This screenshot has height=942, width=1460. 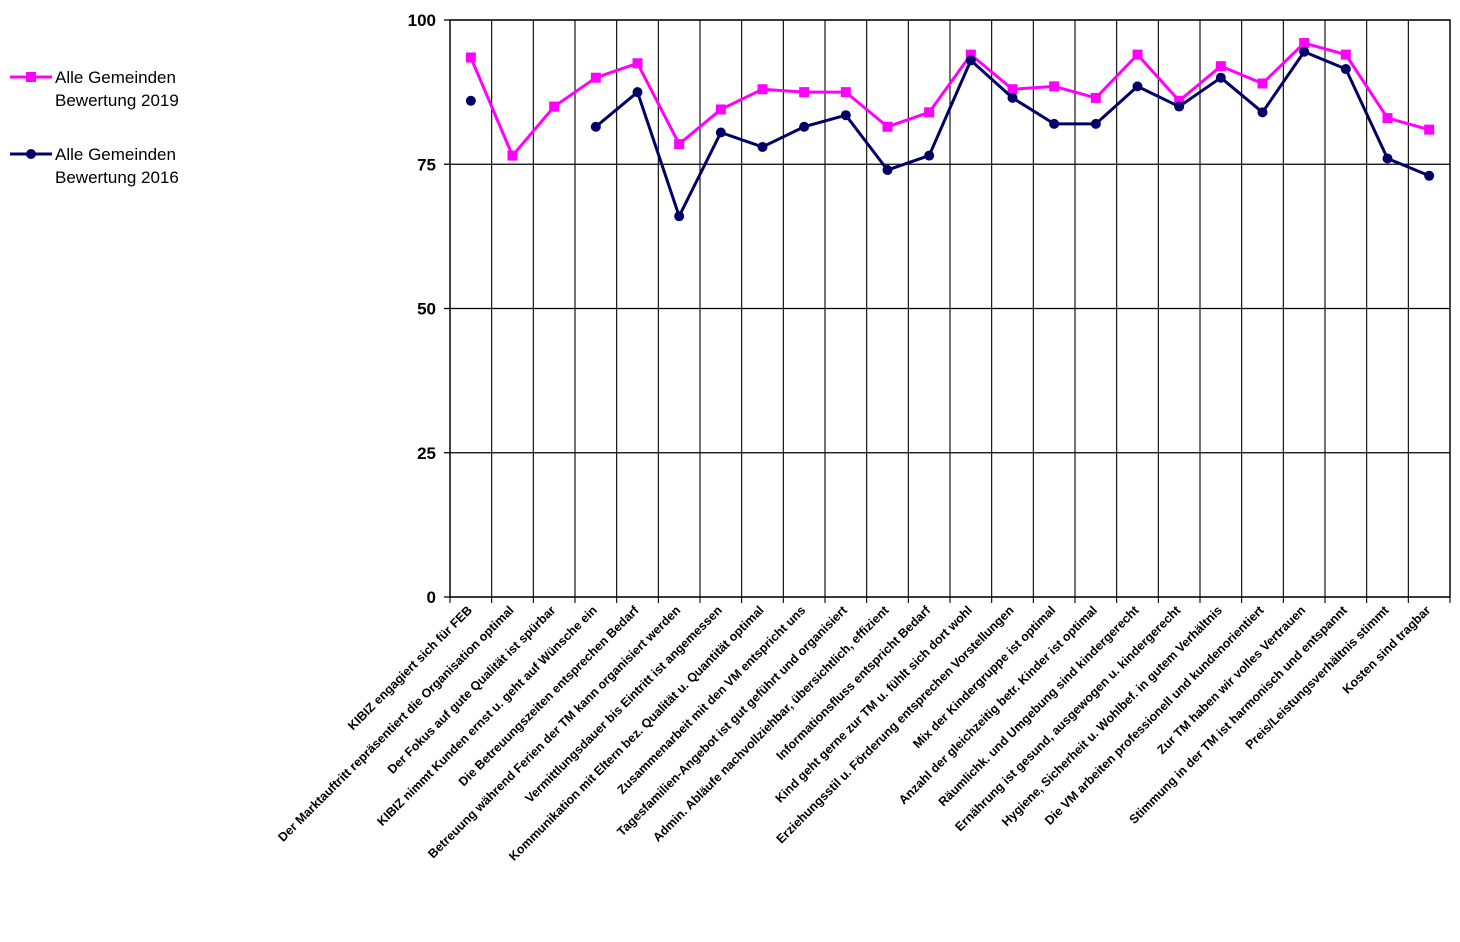 What do you see at coordinates (1231, 680) in the screenshot?
I see `x-tick-label: Zur TM haben wir volles Vertrauen` at bounding box center [1231, 680].